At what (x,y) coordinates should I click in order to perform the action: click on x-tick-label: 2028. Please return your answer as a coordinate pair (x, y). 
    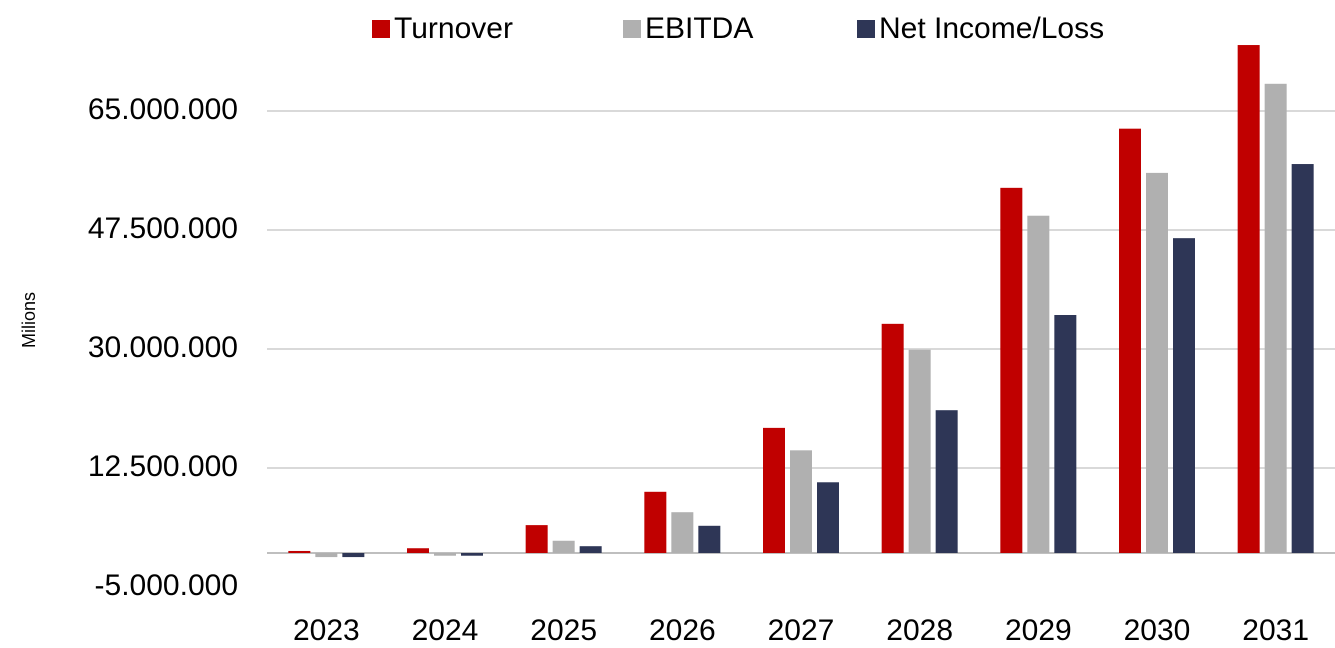
    Looking at the image, I should click on (919, 630).